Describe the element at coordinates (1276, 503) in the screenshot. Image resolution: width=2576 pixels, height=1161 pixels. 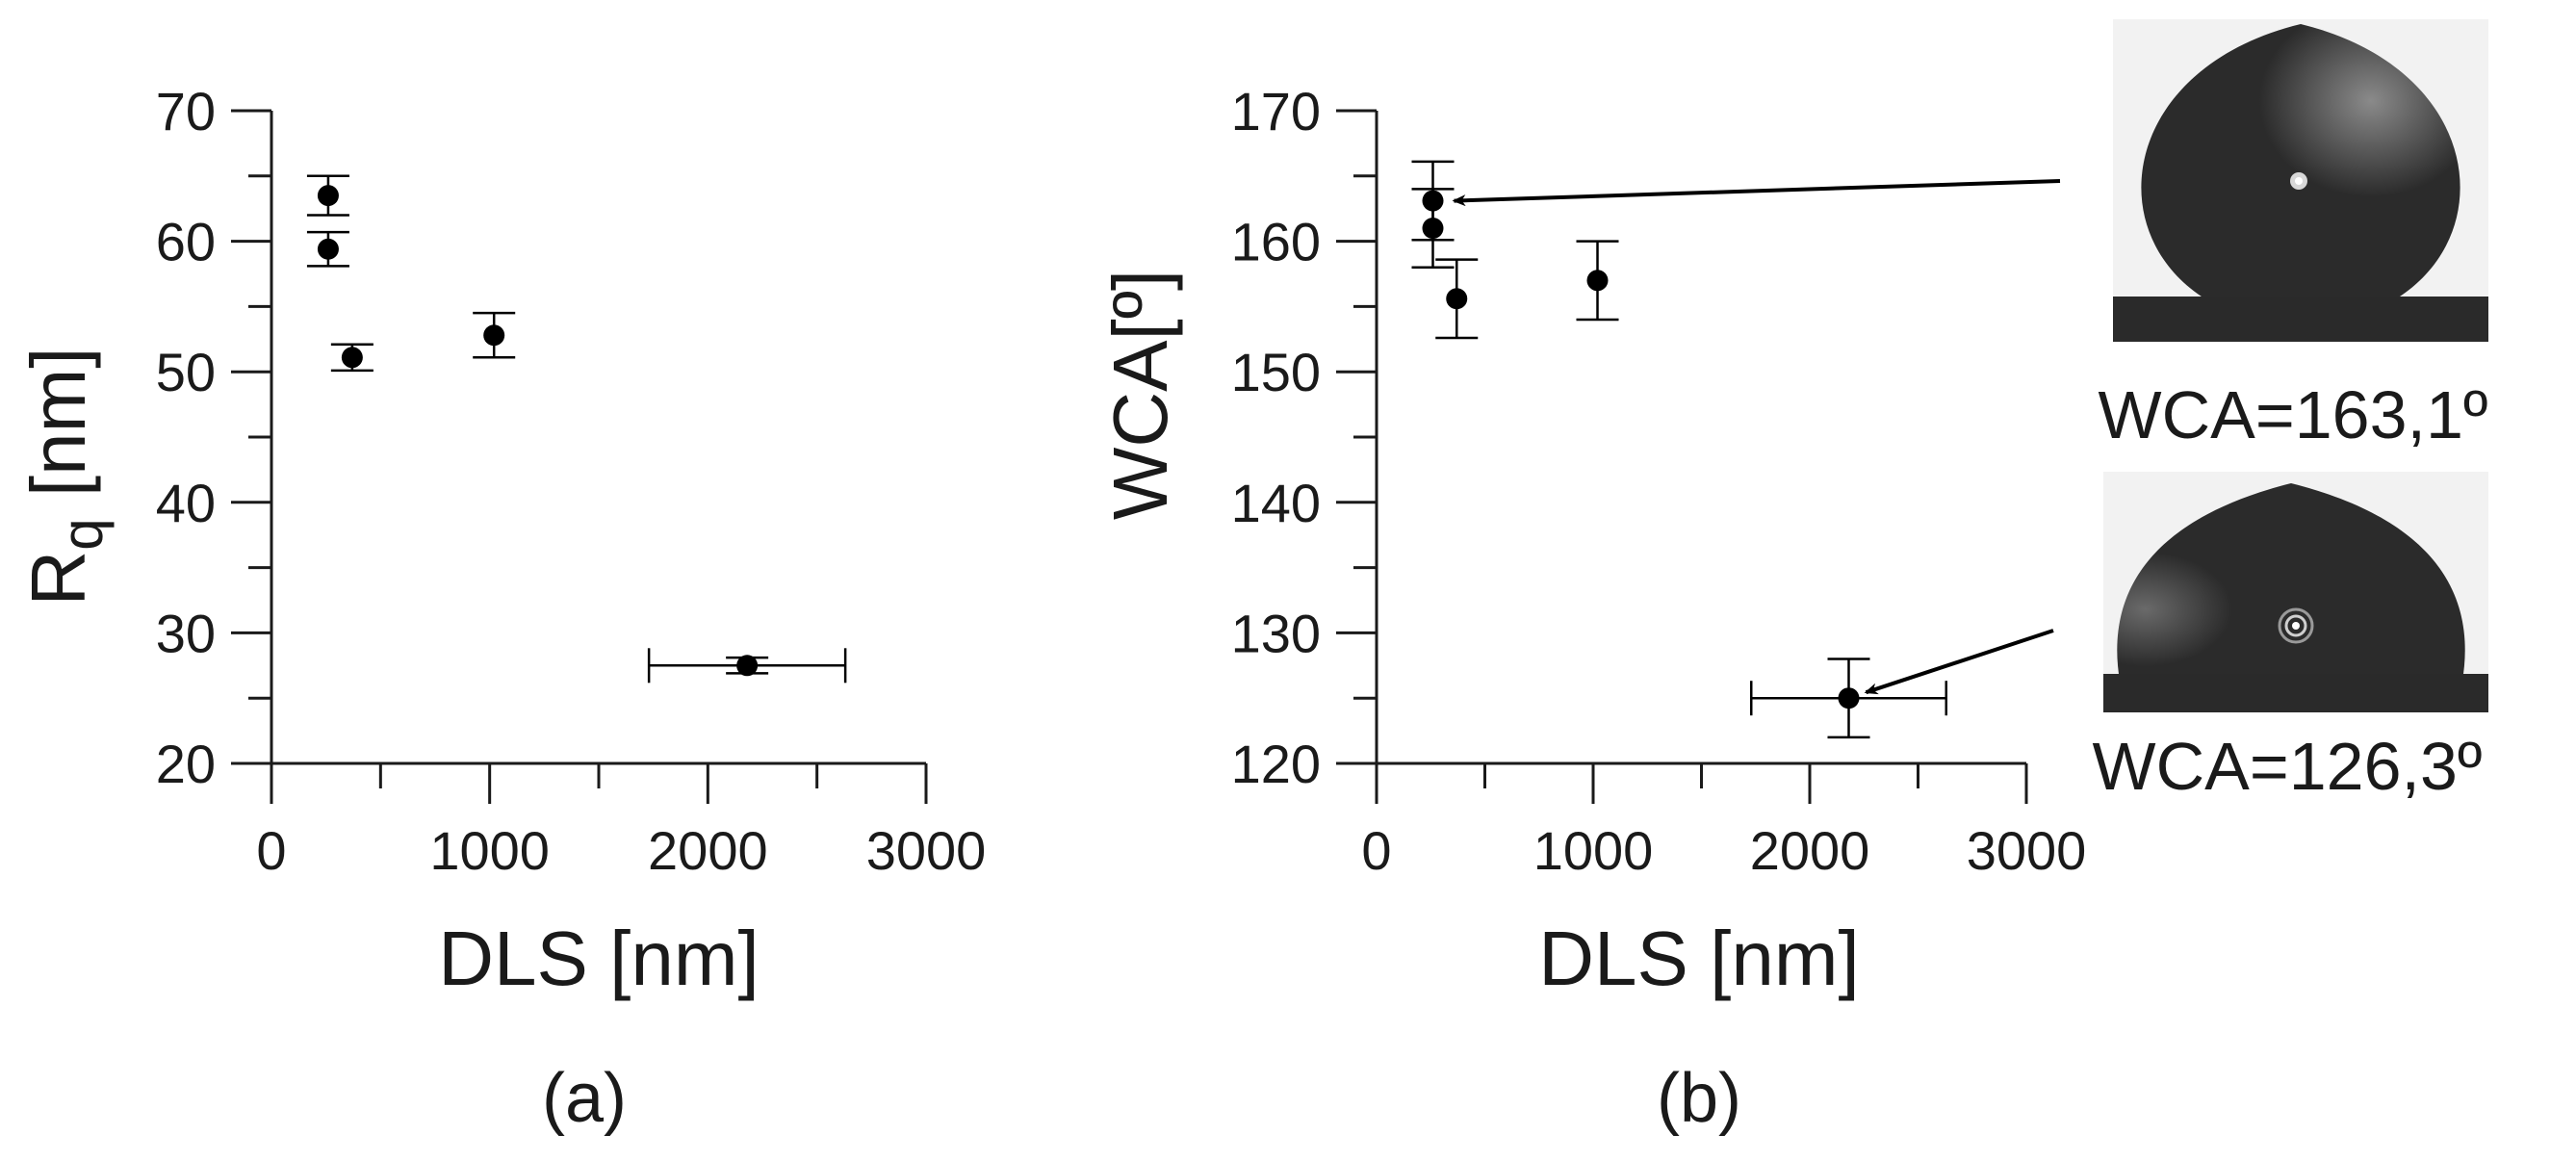
I see `panel-b-y-tick-label: 140` at that location.